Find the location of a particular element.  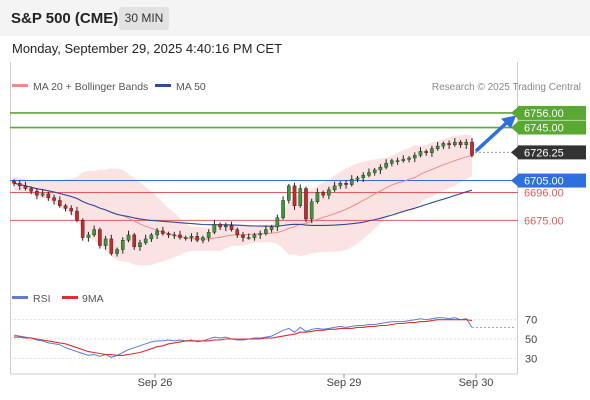

rsi-legend-label: RSI is located at coordinates (42, 299).